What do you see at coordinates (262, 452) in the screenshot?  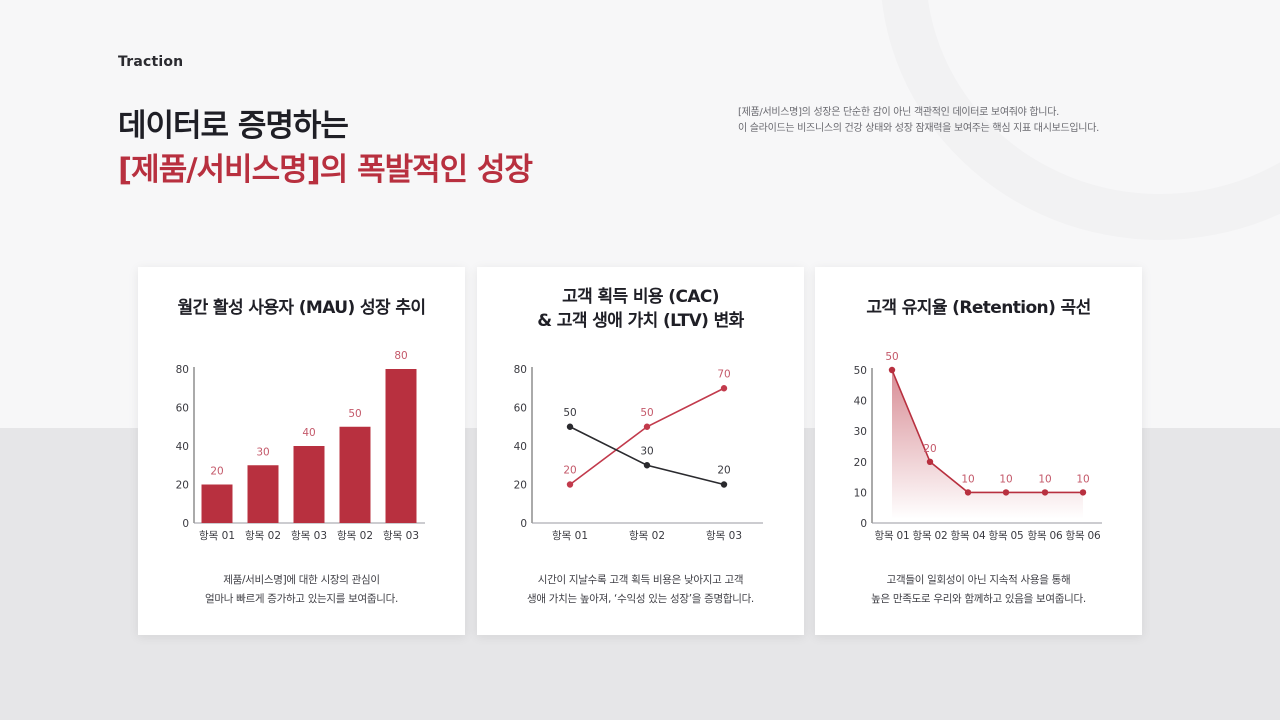 I see `bar-value-label: 30` at bounding box center [262, 452].